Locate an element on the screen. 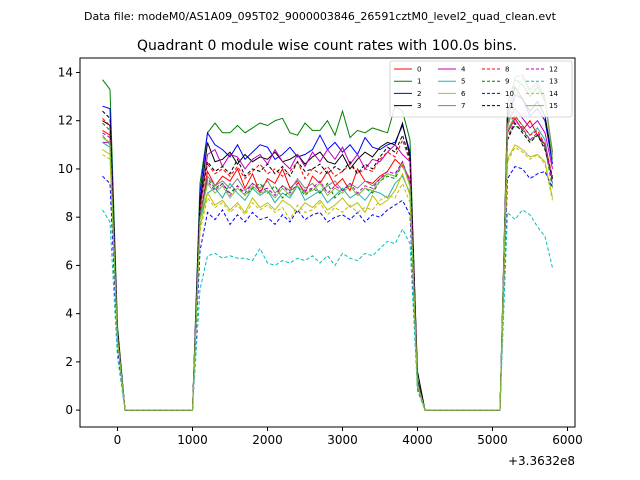  x-offset-label: +3.3632e8 is located at coordinates (541, 461).